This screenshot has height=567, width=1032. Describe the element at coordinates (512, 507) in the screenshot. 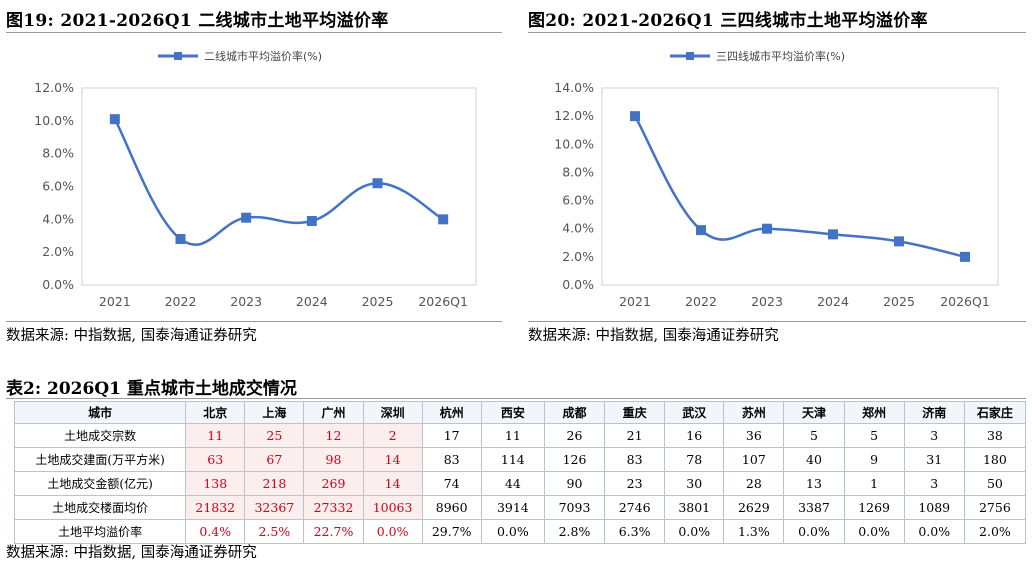

I see `table-cell: 3914` at that location.